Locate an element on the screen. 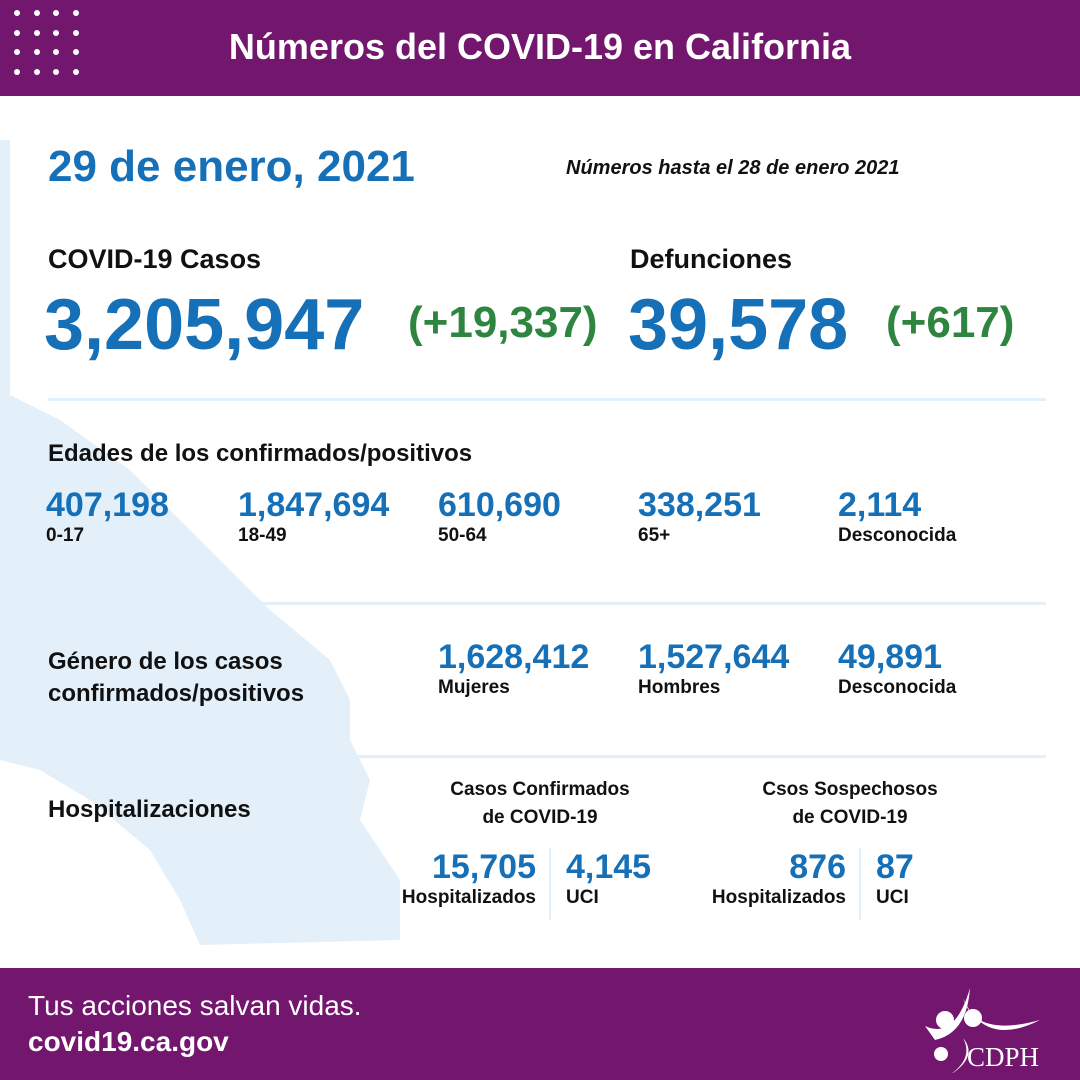  age-item: 407,198 0-17 is located at coordinates (107, 516).